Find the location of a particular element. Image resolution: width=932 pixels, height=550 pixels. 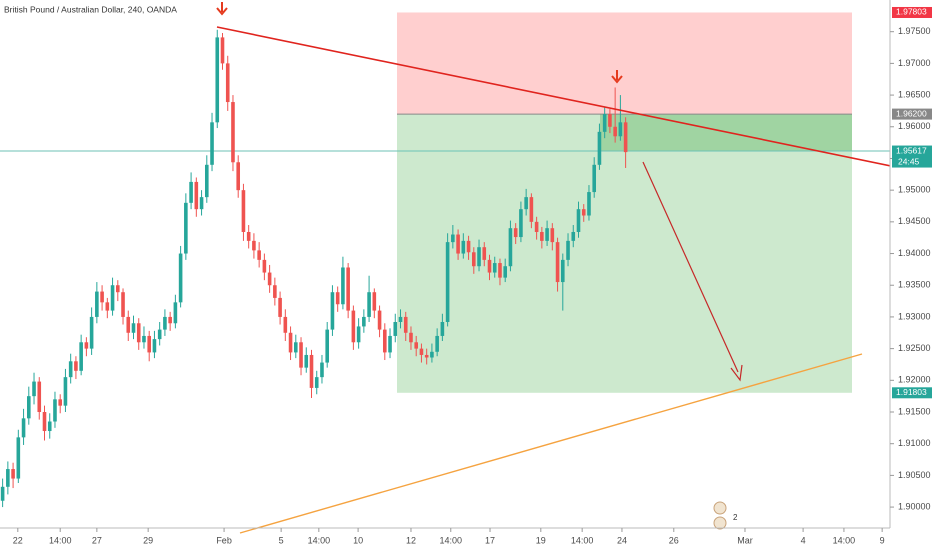

x-tick-label: 26 is located at coordinates (674, 540).